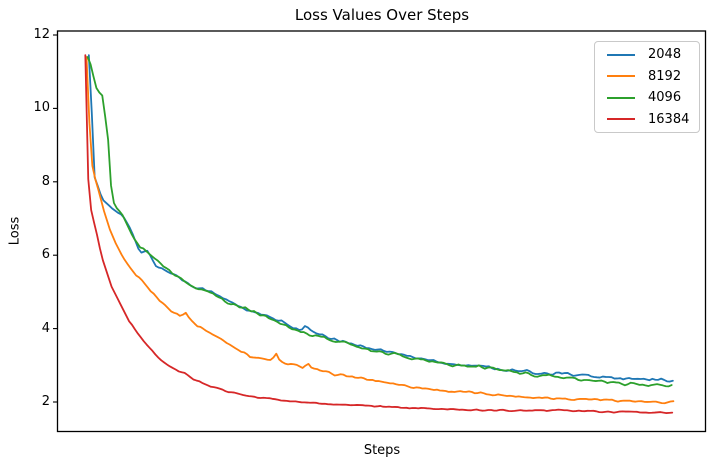 The image size is (715, 468). I want to click on legend-entry-8192: 8192, so click(647, 77).